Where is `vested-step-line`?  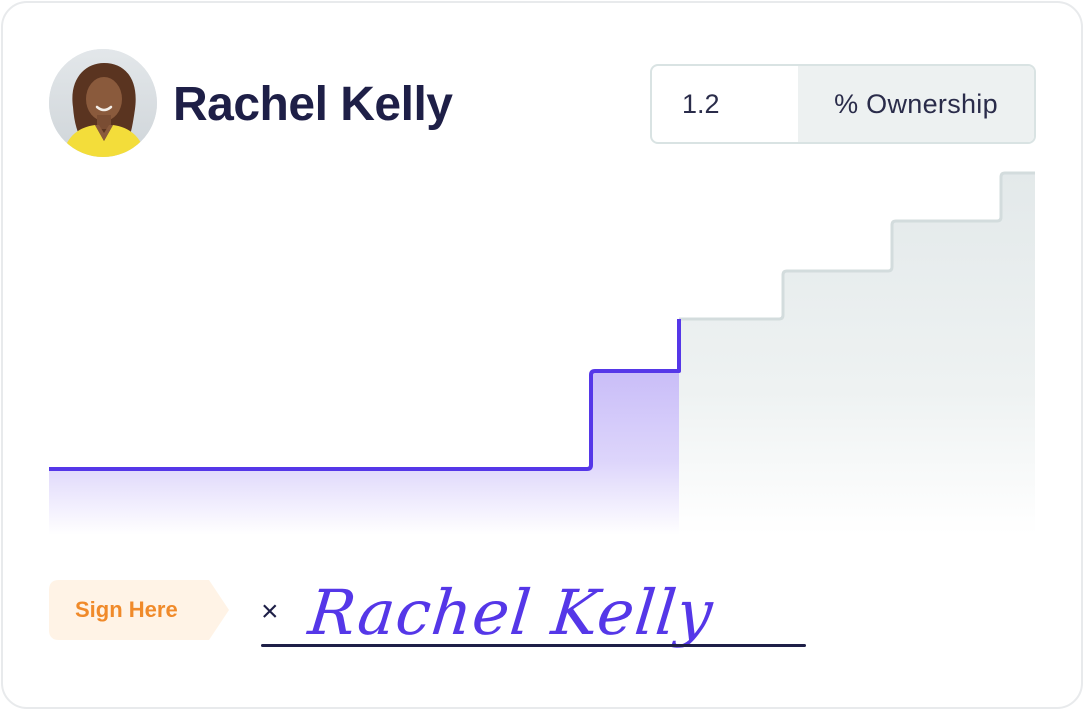 vested-step-line is located at coordinates (365, 395).